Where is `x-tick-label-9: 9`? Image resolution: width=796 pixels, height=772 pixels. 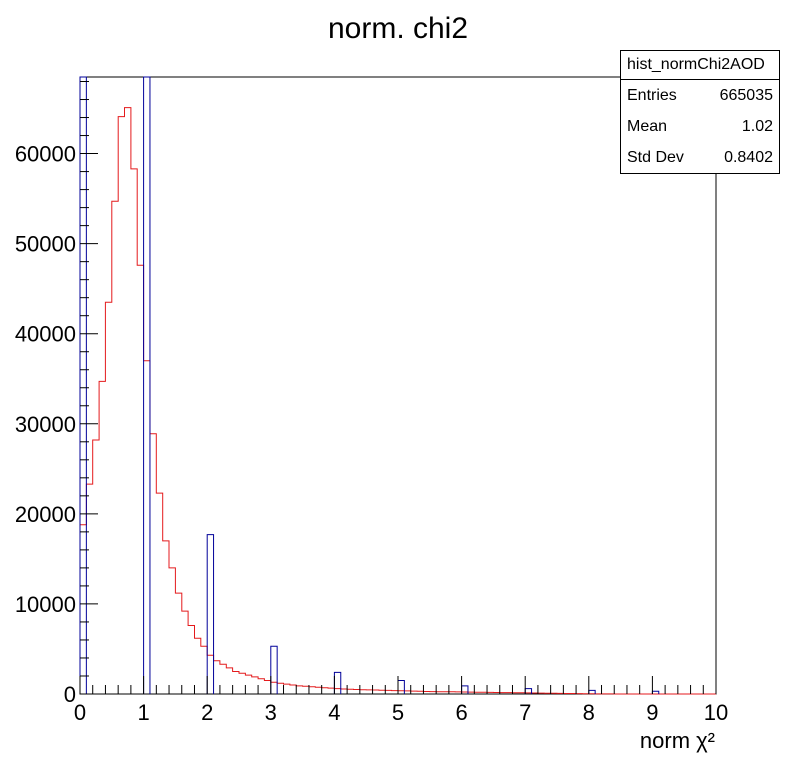
x-tick-label-9: 9 is located at coordinates (652, 712).